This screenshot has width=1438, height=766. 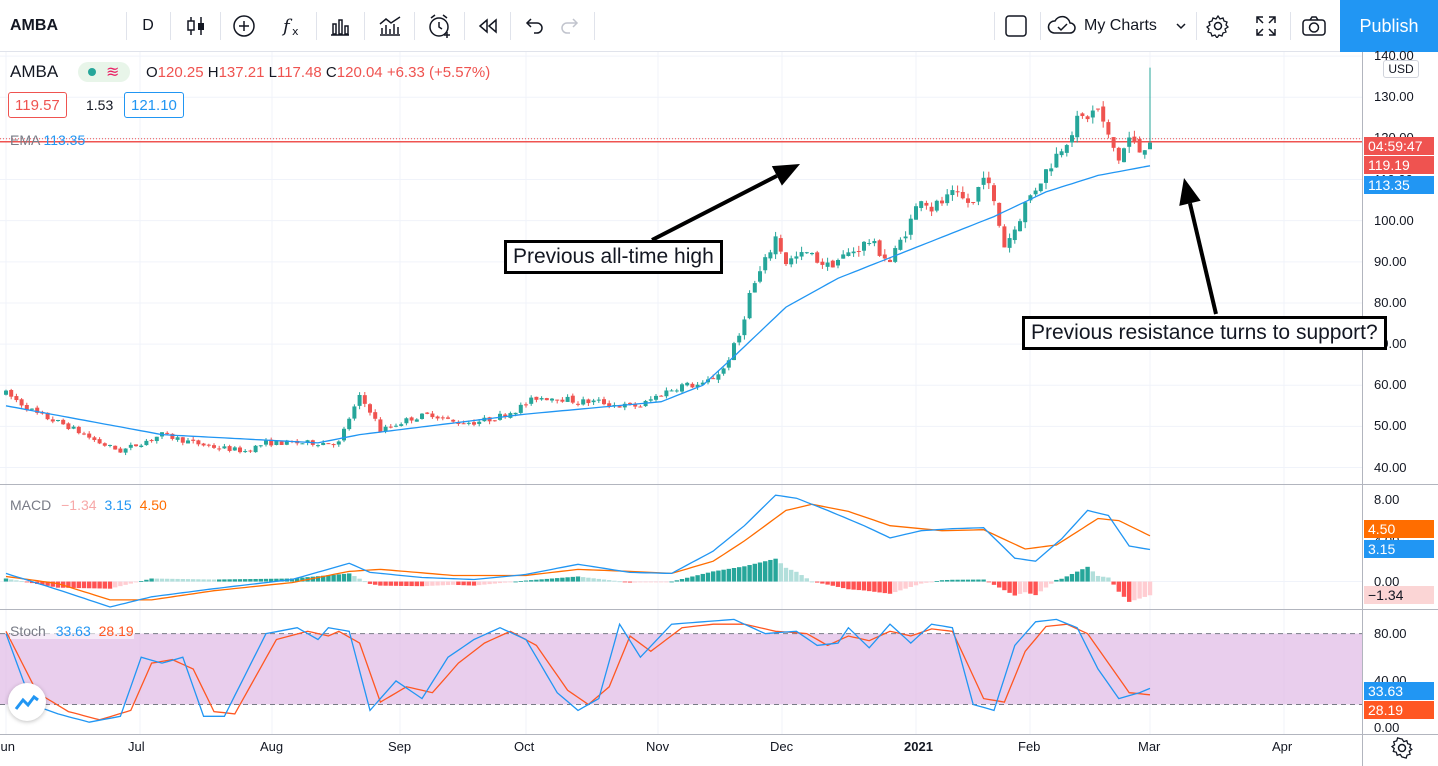 What do you see at coordinates (64, 140) in the screenshot?
I see `ema-value: 113.35` at bounding box center [64, 140].